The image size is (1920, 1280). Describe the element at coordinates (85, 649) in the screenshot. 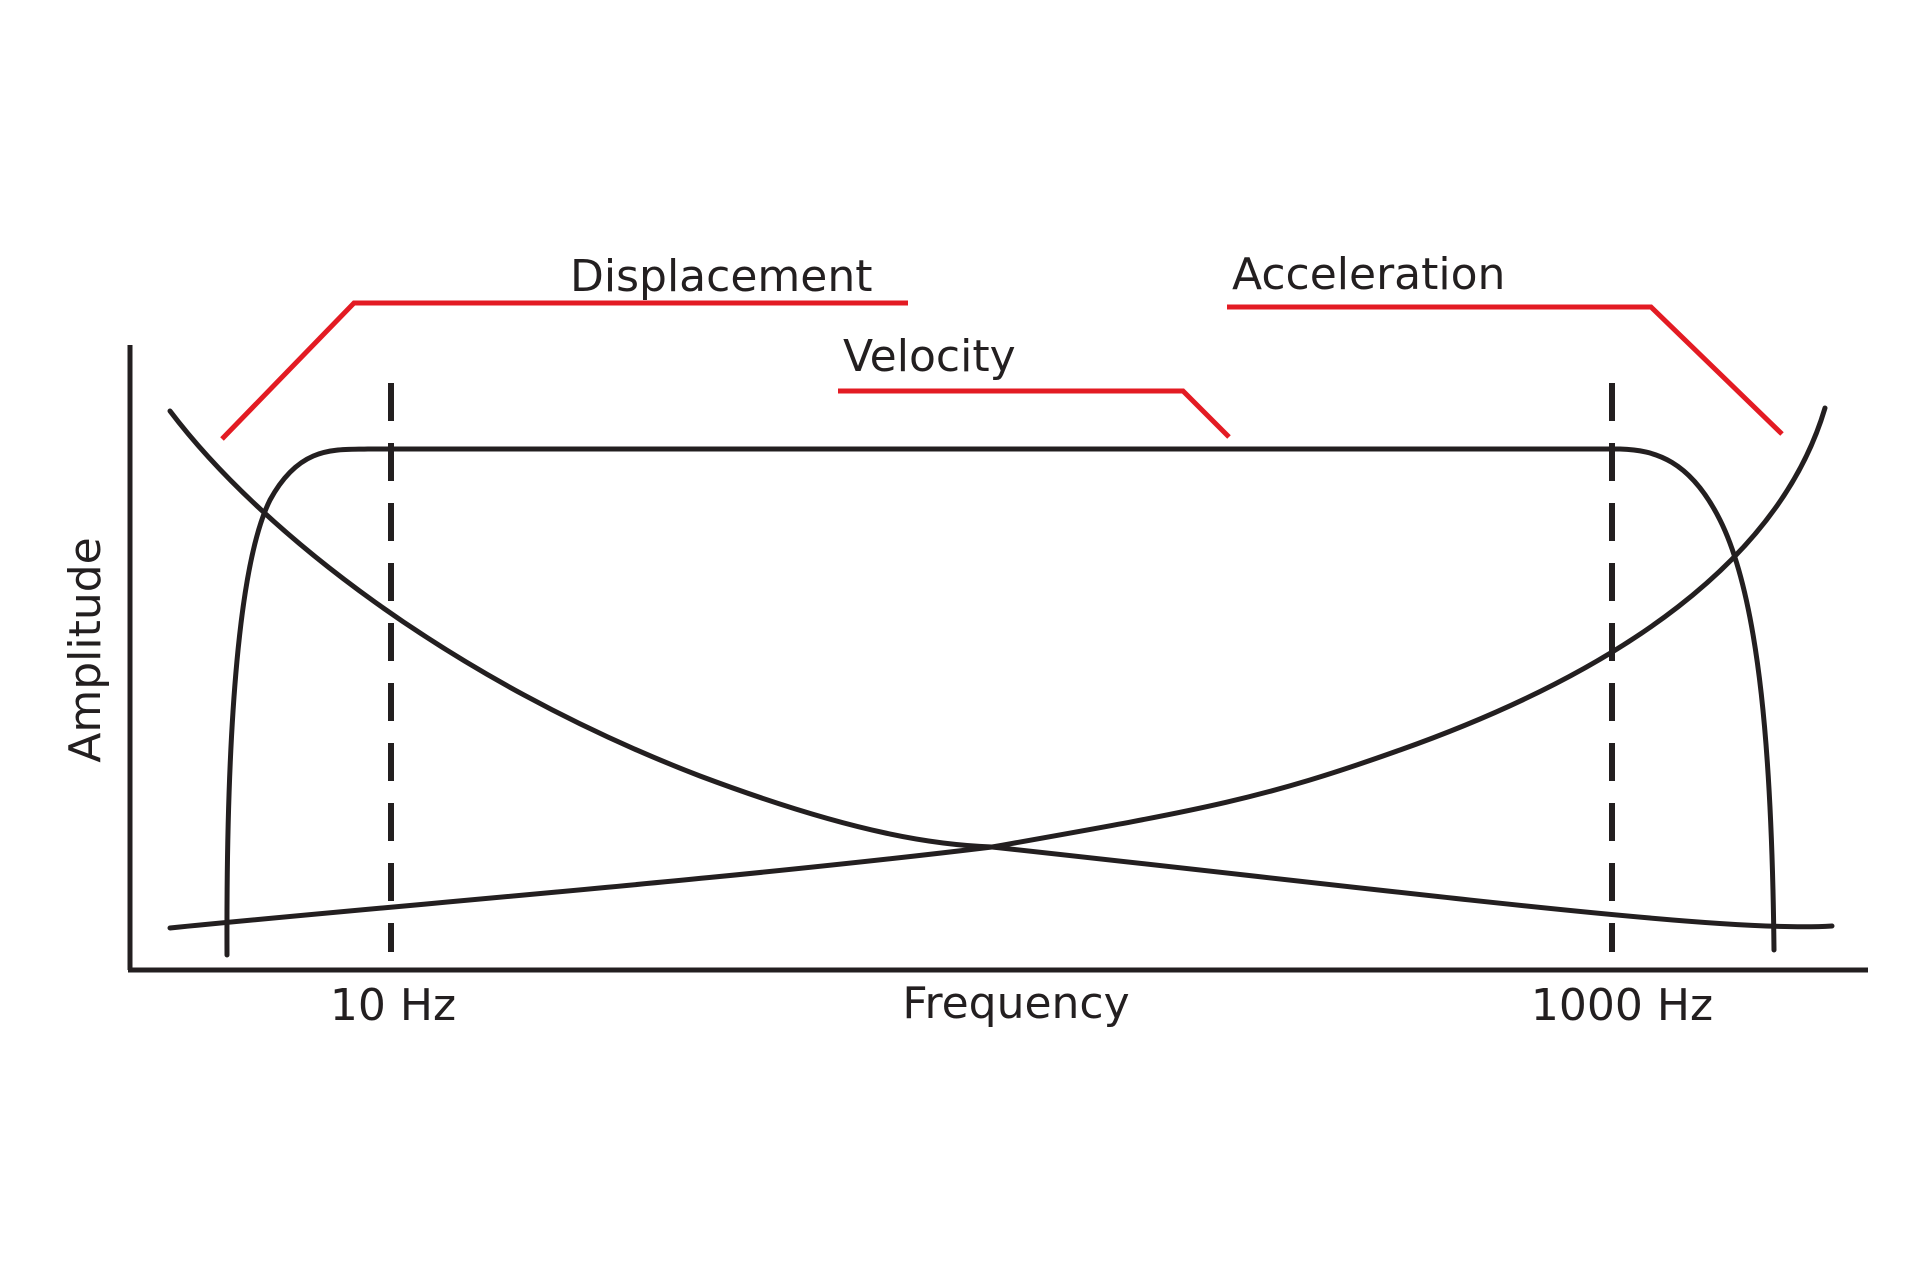

I see `y-axis-label: Amplitude` at that location.